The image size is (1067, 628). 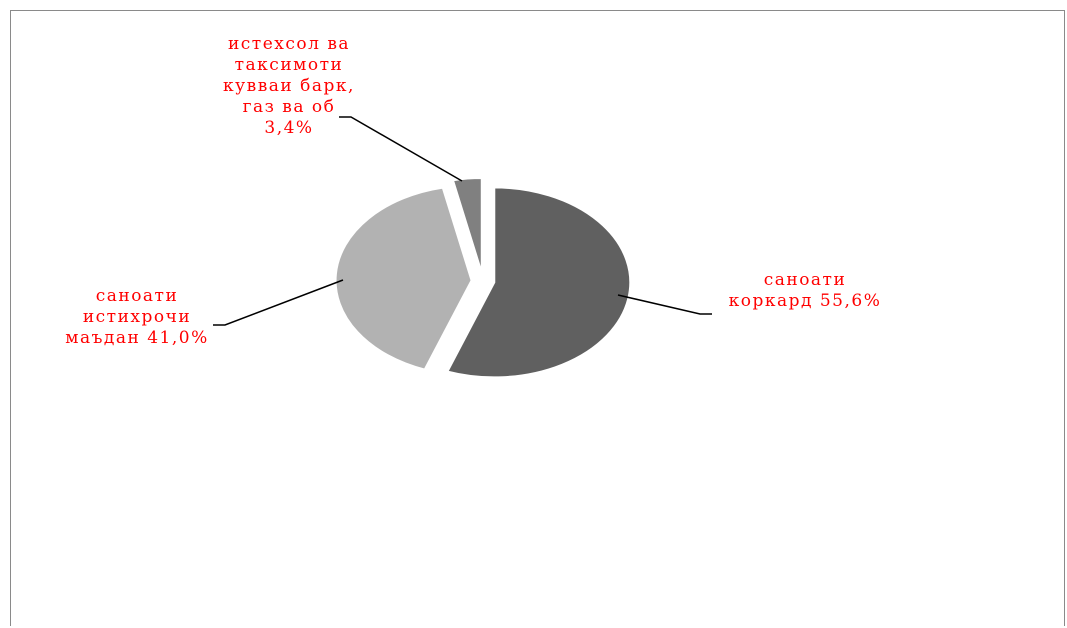 I want to click on slice-label-line: таксимоти, so click(x=289, y=65).